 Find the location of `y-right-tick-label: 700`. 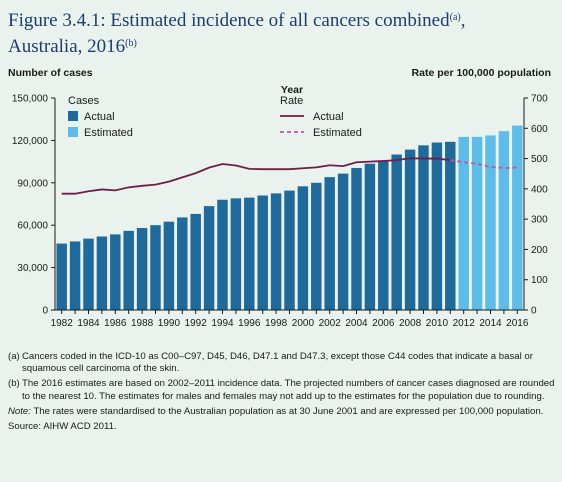

y-right-tick-label: 700 is located at coordinates (539, 99).